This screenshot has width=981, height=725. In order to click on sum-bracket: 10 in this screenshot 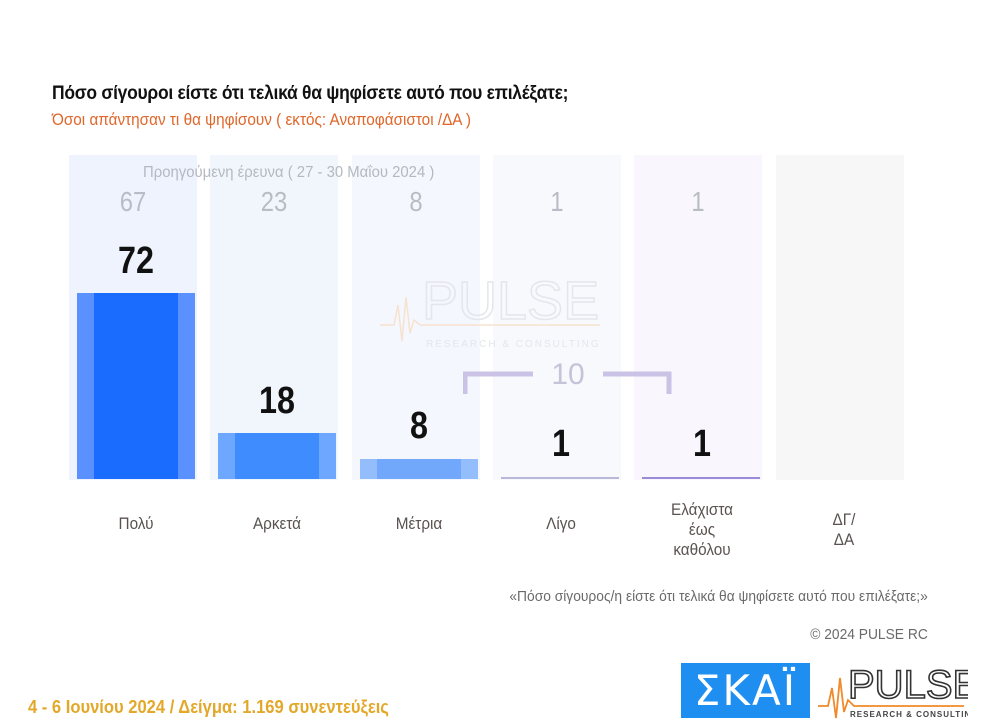, I will do `click(567, 379)`.